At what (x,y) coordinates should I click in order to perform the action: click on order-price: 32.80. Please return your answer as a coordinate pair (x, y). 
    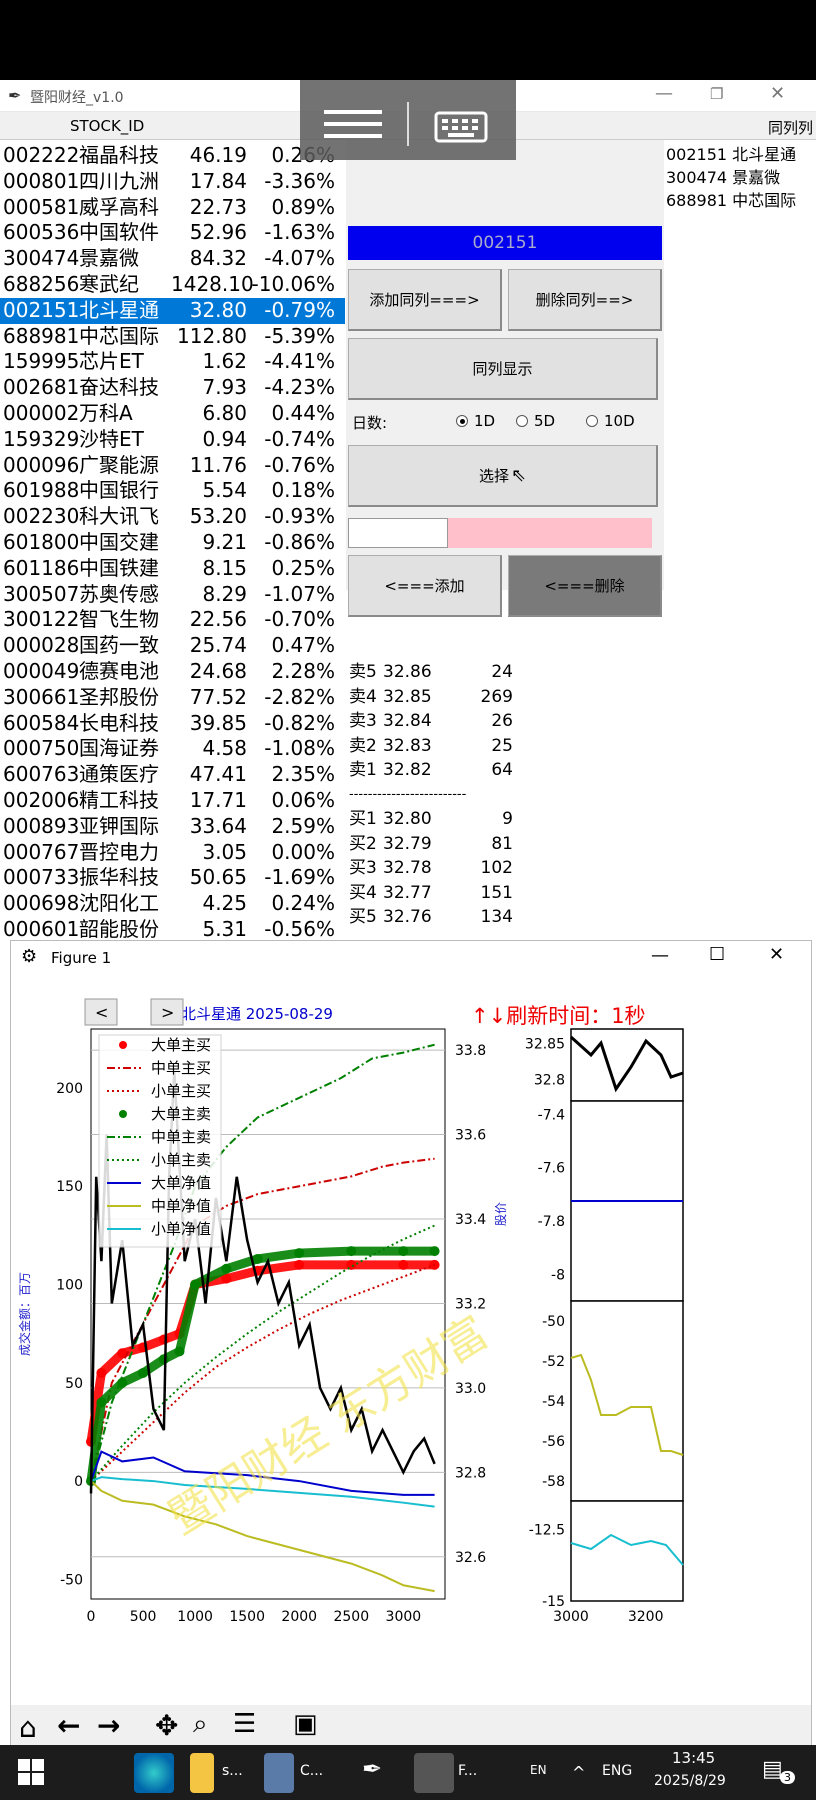
    Looking at the image, I should click on (407, 819).